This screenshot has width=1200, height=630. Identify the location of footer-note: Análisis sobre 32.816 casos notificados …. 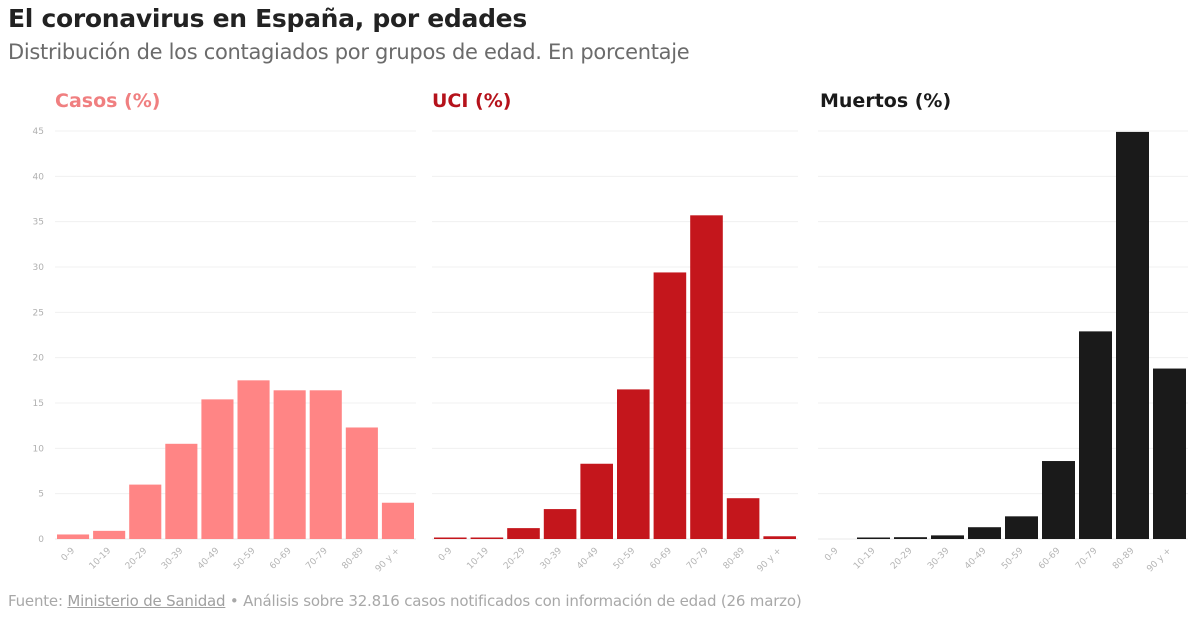
(522, 601).